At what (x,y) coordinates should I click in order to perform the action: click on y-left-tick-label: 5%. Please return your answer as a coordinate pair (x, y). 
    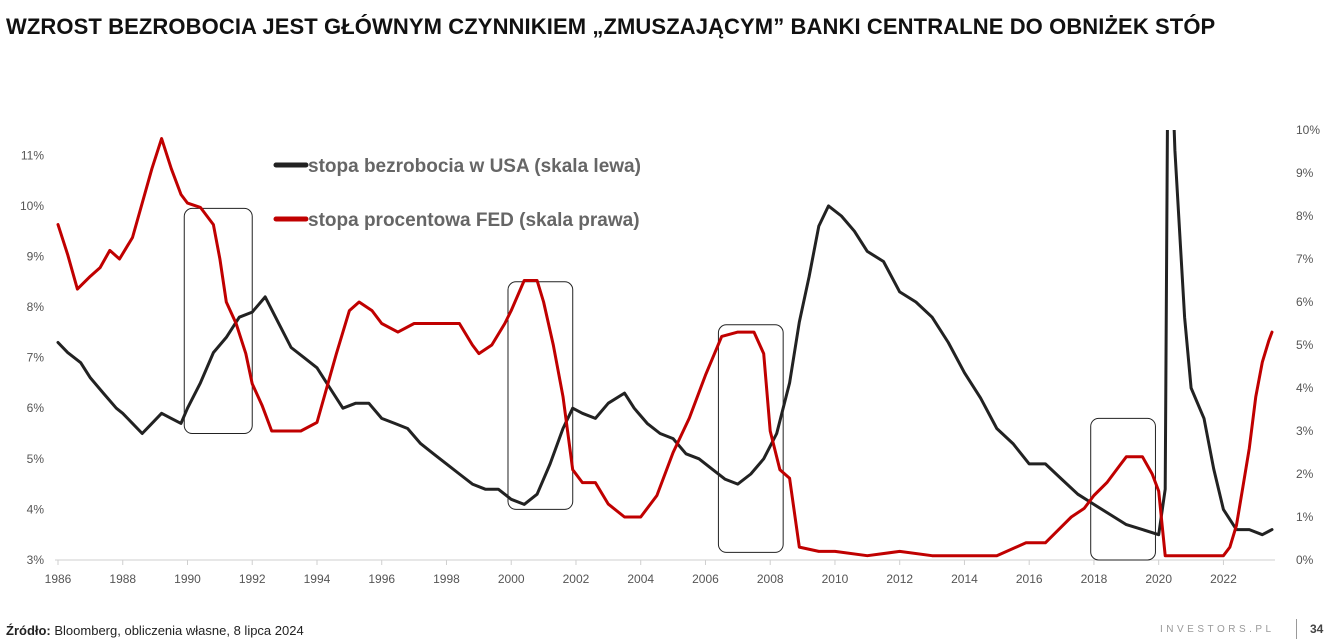
    Looking at the image, I should click on (36, 459).